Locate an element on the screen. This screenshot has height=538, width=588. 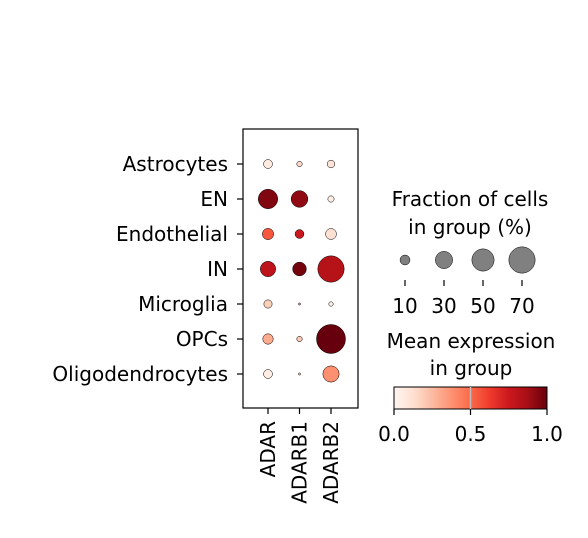
colorbar-label-1: 0.5 is located at coordinates (471, 434).